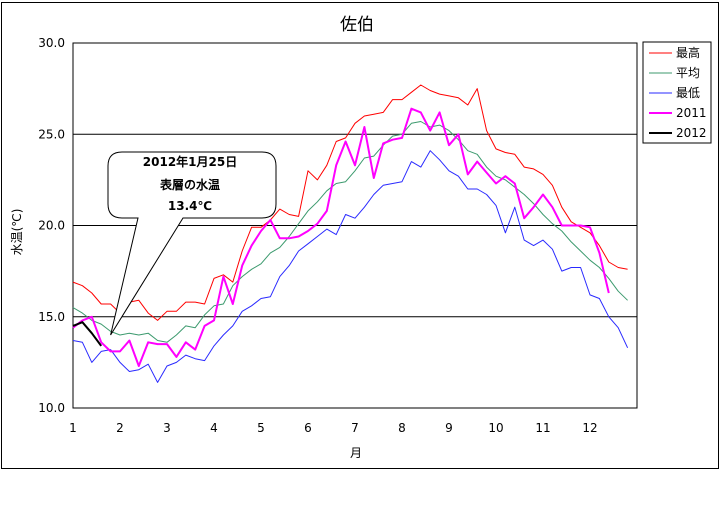  What do you see at coordinates (355, 428) in the screenshot?
I see `x-tick-label: 7` at bounding box center [355, 428].